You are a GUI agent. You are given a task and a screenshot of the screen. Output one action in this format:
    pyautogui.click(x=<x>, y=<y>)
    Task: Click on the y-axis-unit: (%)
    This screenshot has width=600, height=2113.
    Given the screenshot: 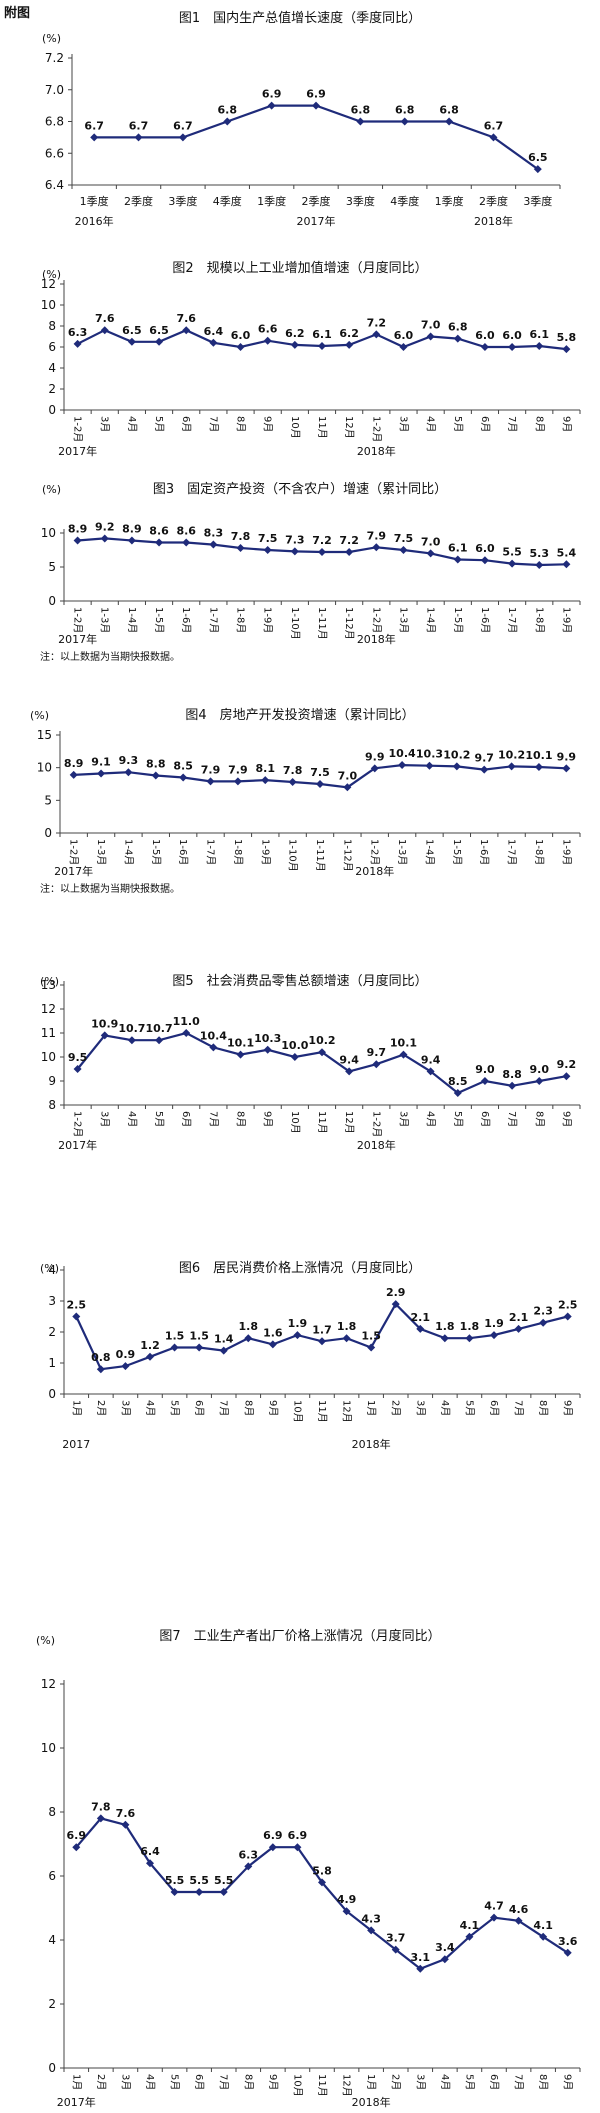 What is the action you would take?
    pyautogui.click(x=51, y=274)
    